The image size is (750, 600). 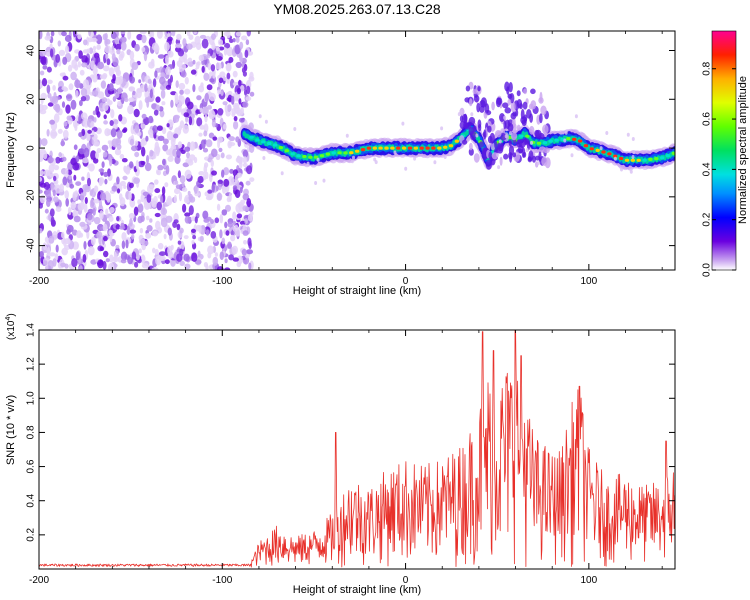 I want to click on colorbar-label: Normalized spectral amplitude, so click(x=743, y=150).